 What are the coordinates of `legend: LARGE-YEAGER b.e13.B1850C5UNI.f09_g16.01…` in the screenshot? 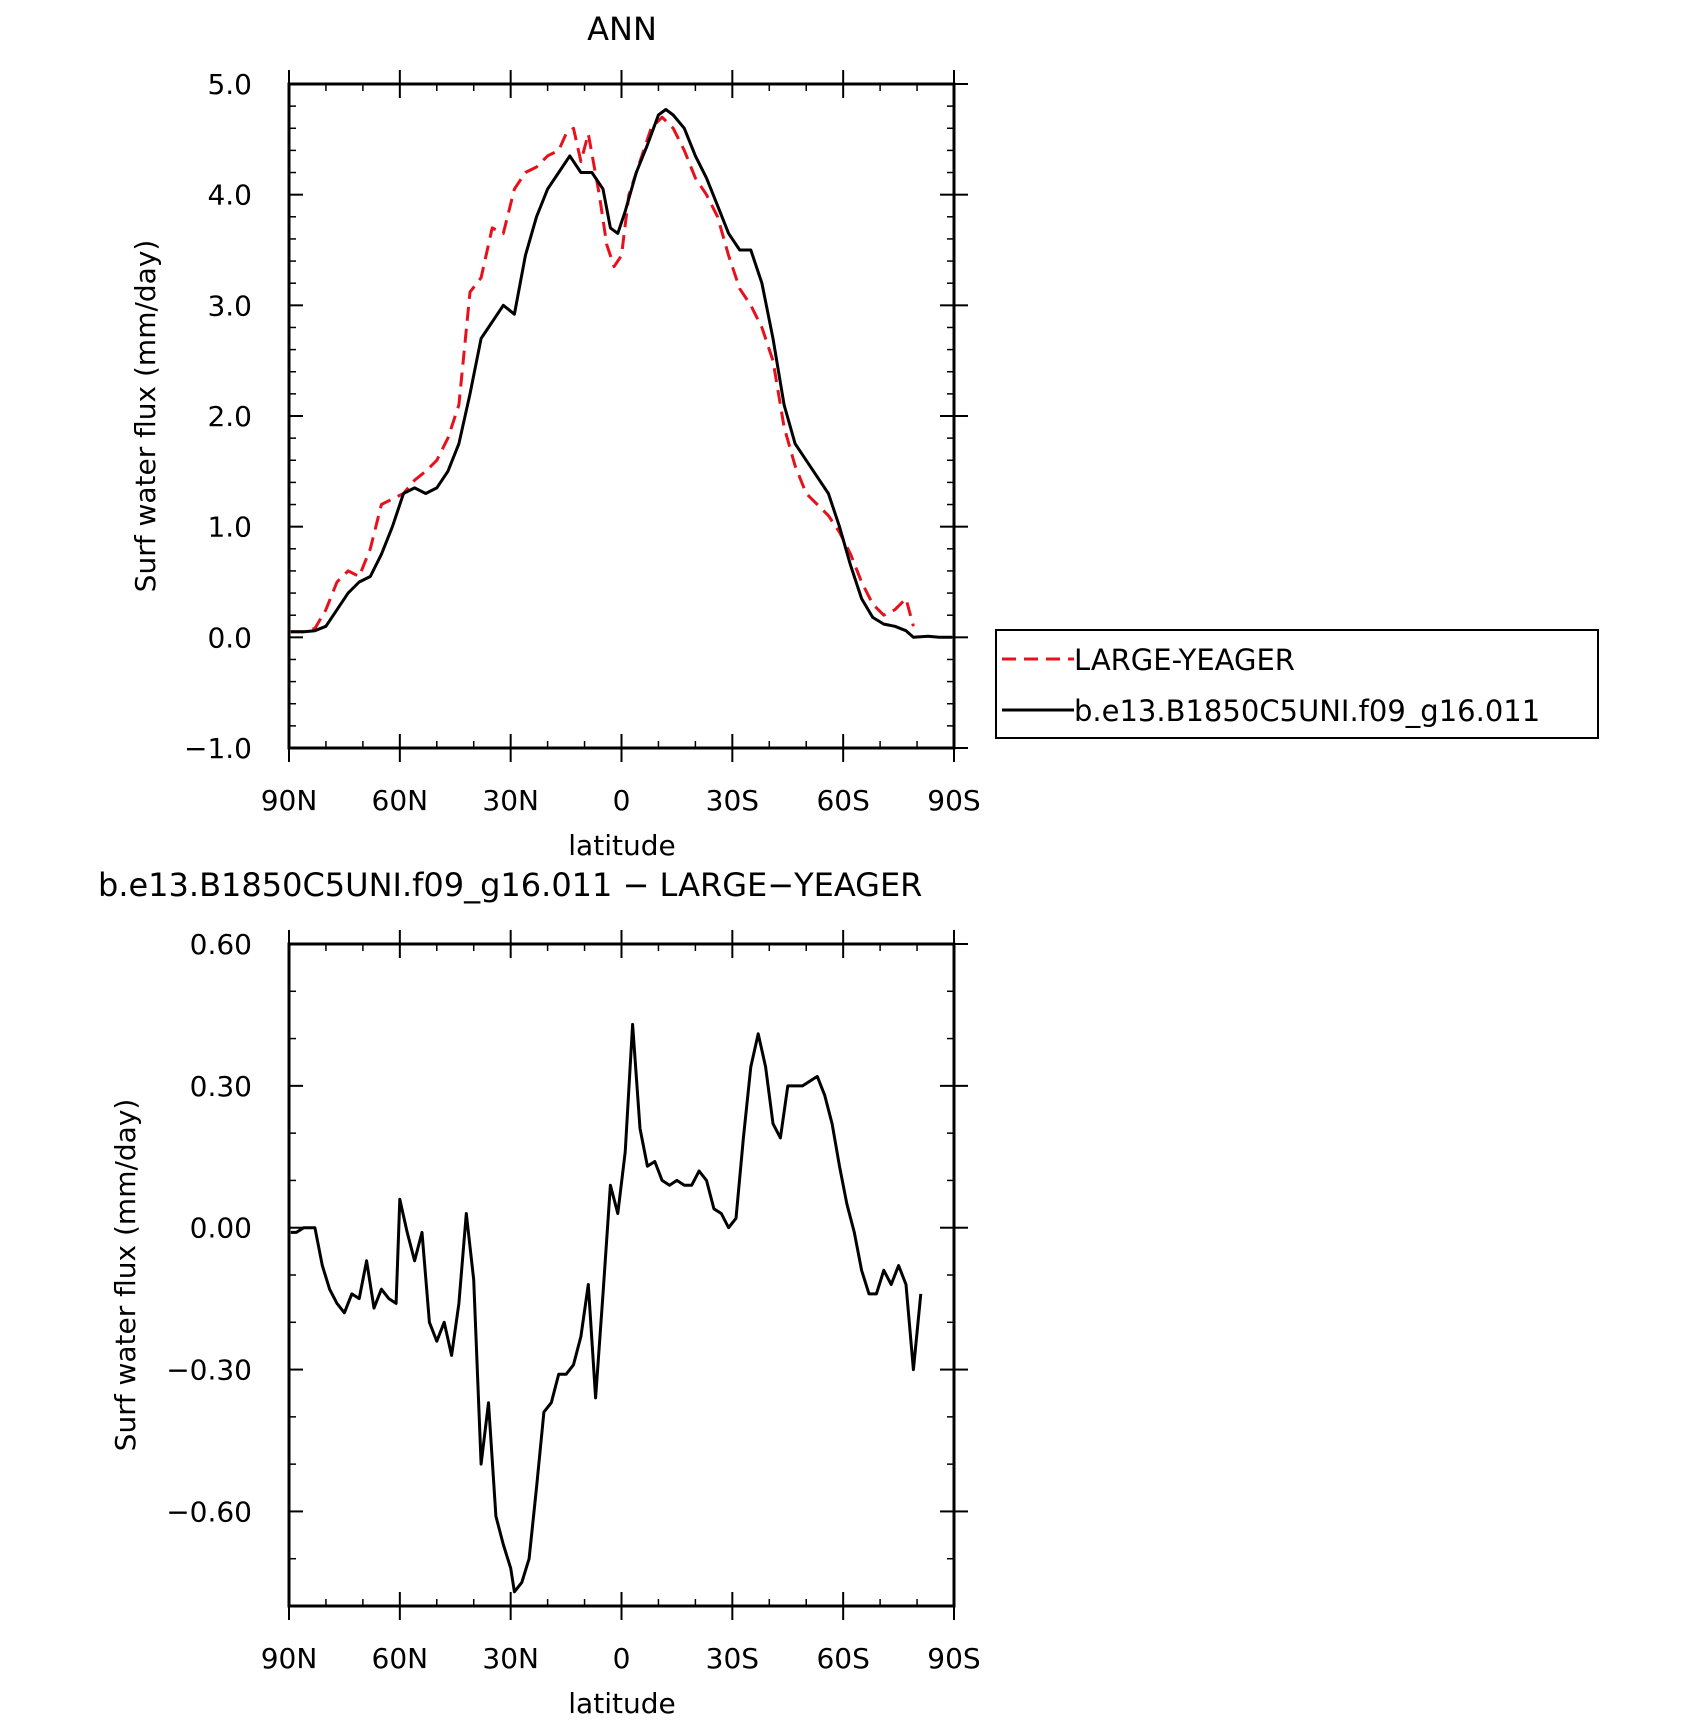 It's located at (1297, 684).